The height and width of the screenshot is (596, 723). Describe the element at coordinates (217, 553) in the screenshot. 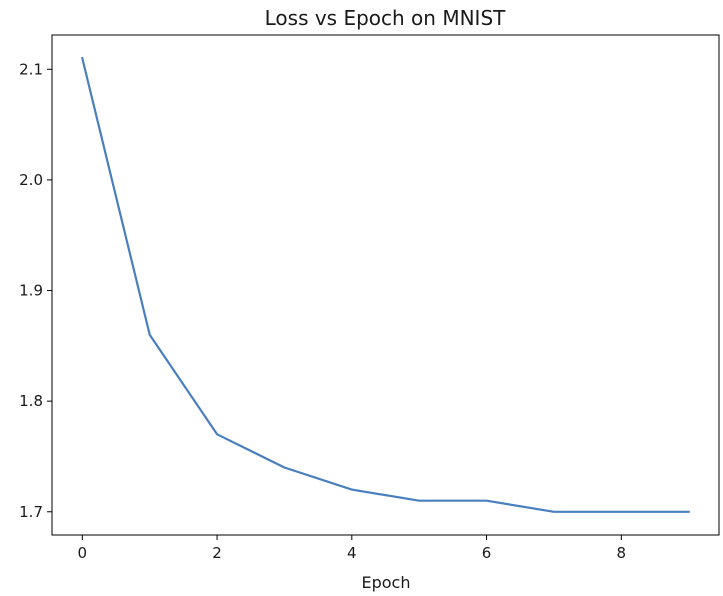

I see `x-tick-label: 2` at that location.